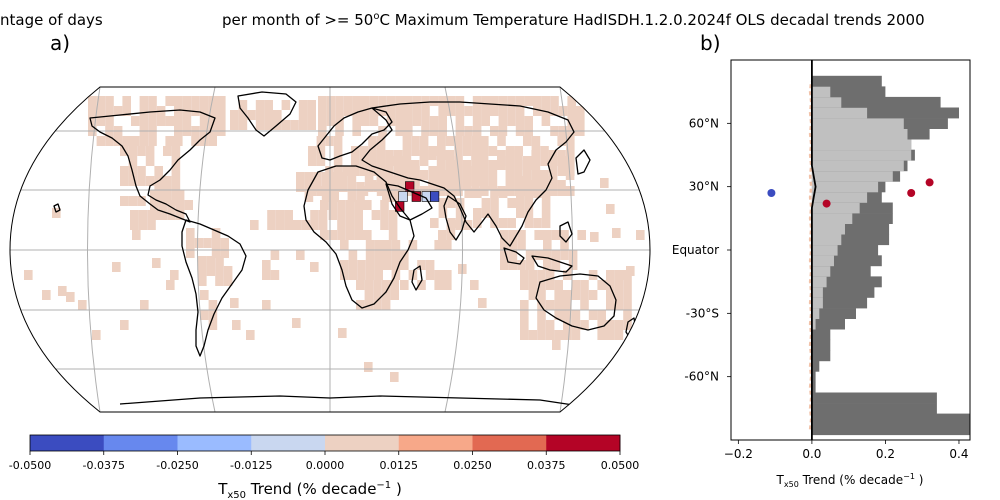 This screenshot has height=500, width=1000. I want to click on zonal-ytick-label-1: 30°N, so click(704, 187).